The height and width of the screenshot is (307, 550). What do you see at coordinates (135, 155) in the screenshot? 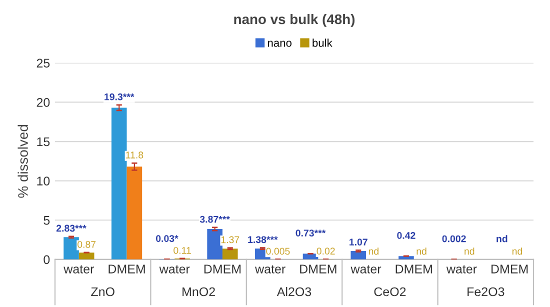
I see `data-label: 11.8` at bounding box center [135, 155].